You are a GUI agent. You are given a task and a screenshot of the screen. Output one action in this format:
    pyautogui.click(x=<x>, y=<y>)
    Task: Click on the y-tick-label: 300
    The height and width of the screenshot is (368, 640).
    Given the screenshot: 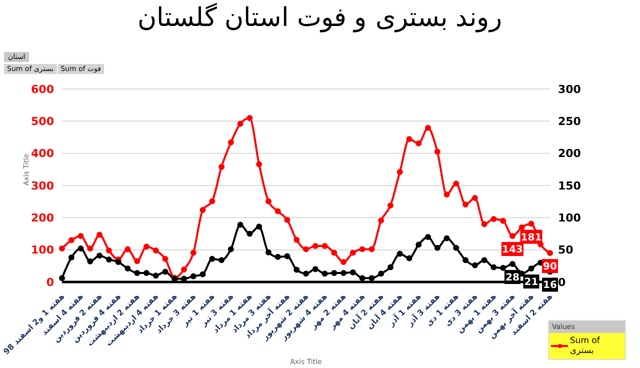 What is the action you would take?
    pyautogui.click(x=42, y=185)
    